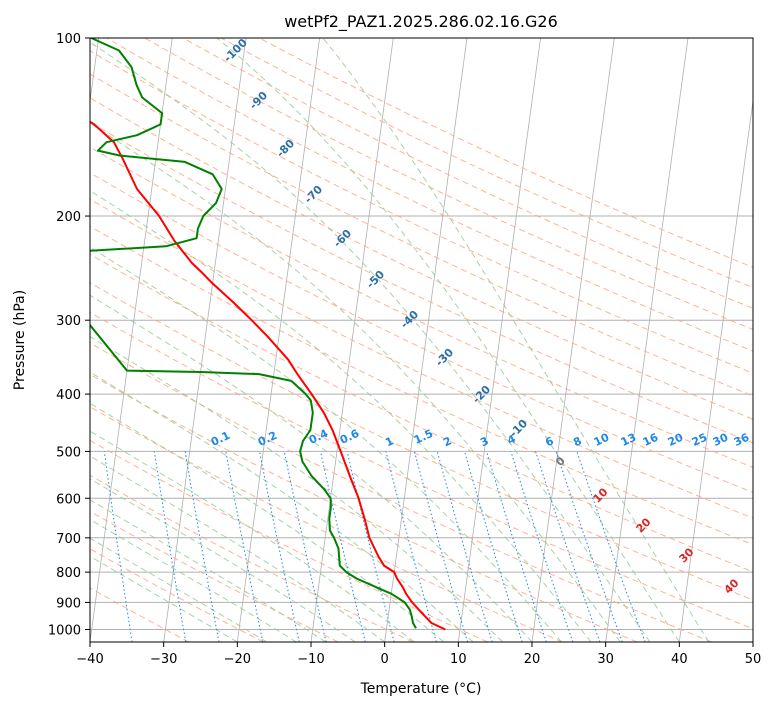 Image resolution: width=775 pixels, height=708 pixels. Describe the element at coordinates (310, 659) in the screenshot. I see `x-tick-label: −10` at that location.